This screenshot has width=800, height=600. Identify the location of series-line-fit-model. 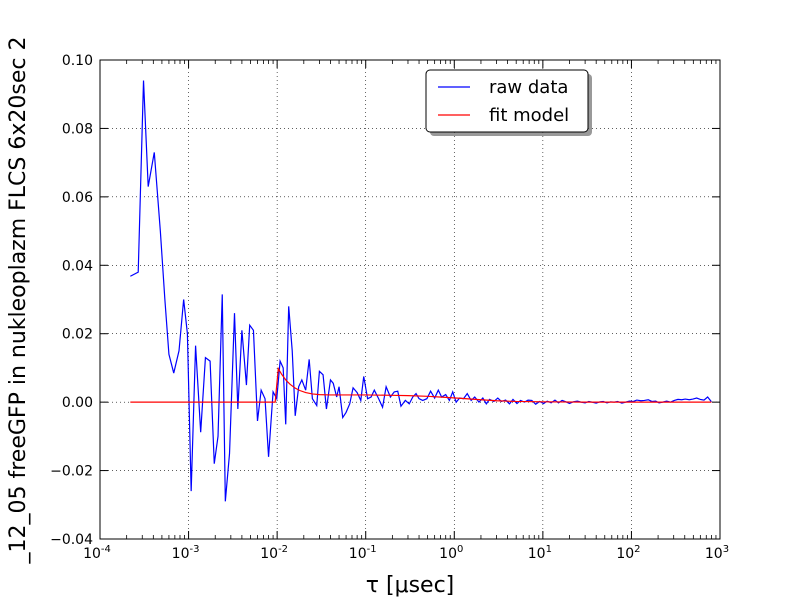
(421, 384).